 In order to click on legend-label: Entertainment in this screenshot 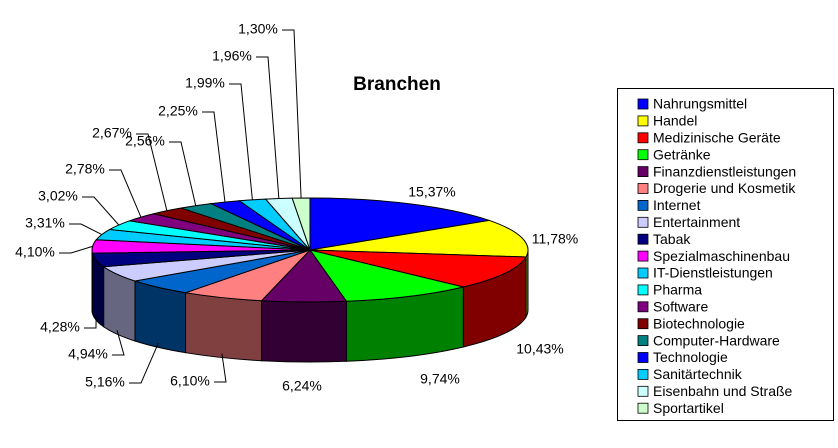, I will do `click(696, 222)`.